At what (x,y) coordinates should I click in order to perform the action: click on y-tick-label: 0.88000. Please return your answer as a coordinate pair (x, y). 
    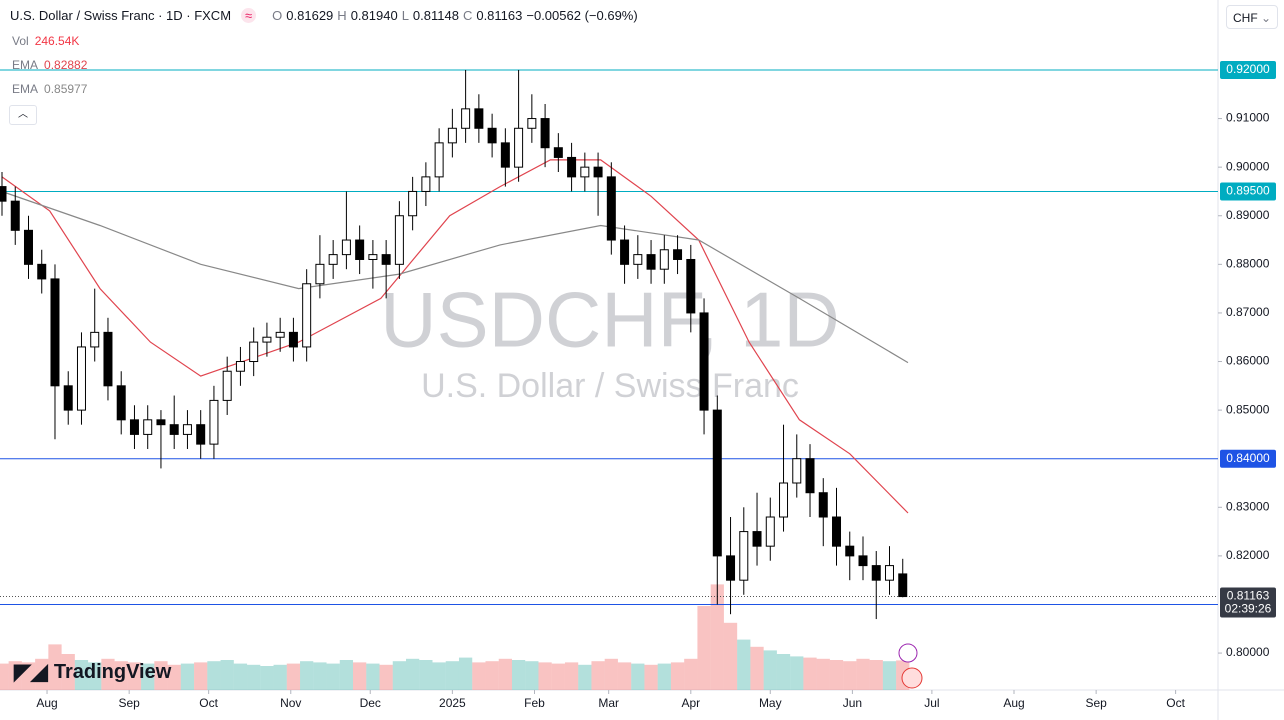
    Looking at the image, I should click on (1248, 264).